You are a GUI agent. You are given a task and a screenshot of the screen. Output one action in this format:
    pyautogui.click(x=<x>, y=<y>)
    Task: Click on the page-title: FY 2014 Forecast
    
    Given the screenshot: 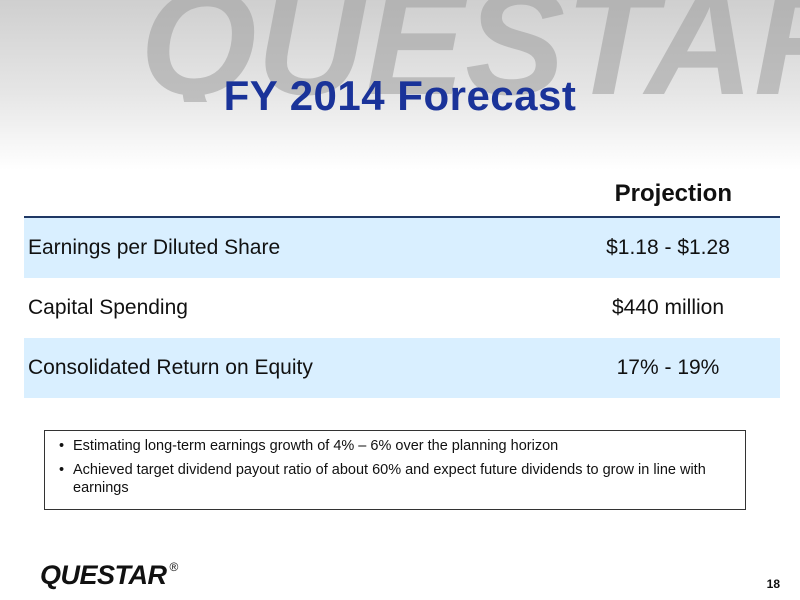 What is the action you would take?
    pyautogui.click(x=400, y=95)
    